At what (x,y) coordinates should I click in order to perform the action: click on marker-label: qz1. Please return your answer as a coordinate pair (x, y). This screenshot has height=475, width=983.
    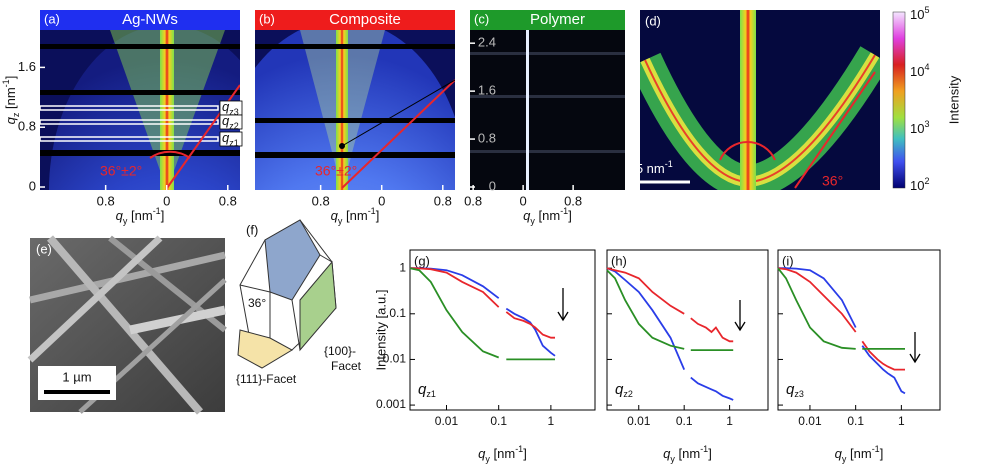
    Looking at the image, I should click on (230, 139).